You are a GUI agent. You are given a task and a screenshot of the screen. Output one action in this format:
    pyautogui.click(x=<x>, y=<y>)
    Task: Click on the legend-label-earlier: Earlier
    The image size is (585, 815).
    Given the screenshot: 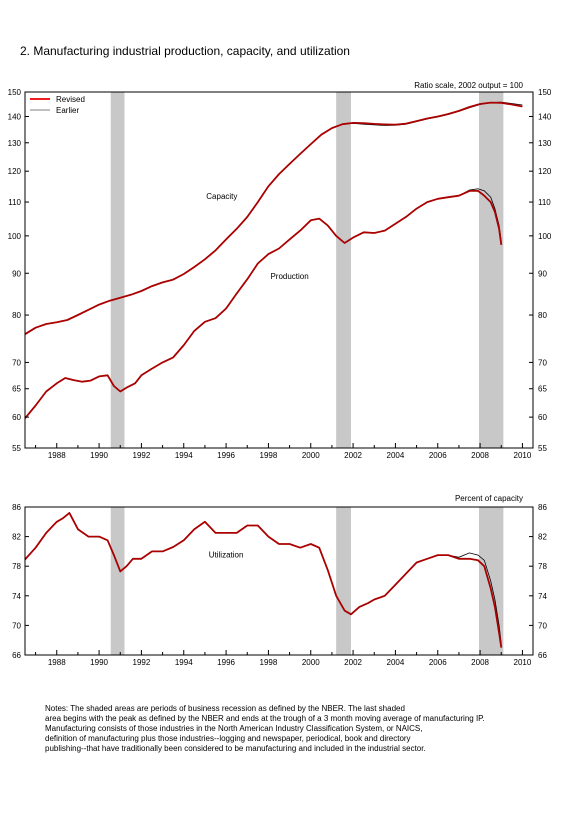 What is the action you would take?
    pyautogui.click(x=67, y=110)
    